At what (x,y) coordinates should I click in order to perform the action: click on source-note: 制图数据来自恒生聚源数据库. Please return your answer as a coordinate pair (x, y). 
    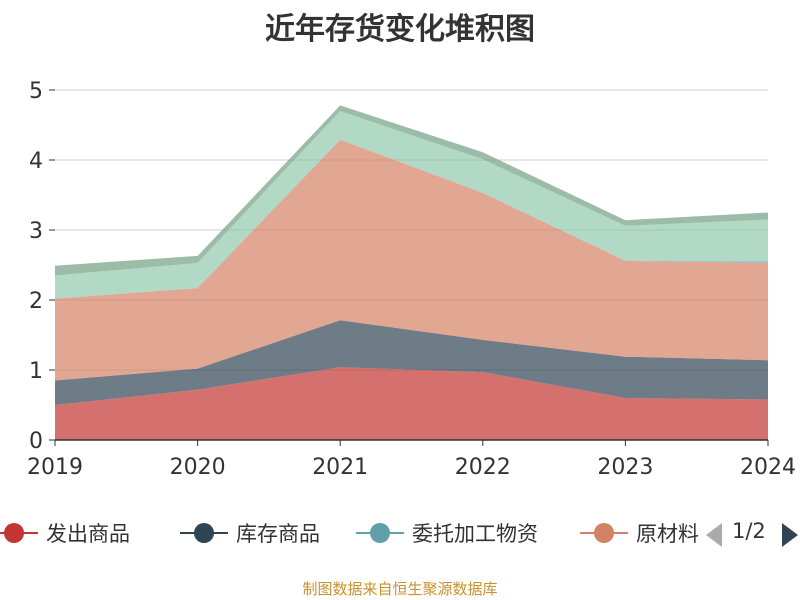
    Looking at the image, I should click on (400, 589).